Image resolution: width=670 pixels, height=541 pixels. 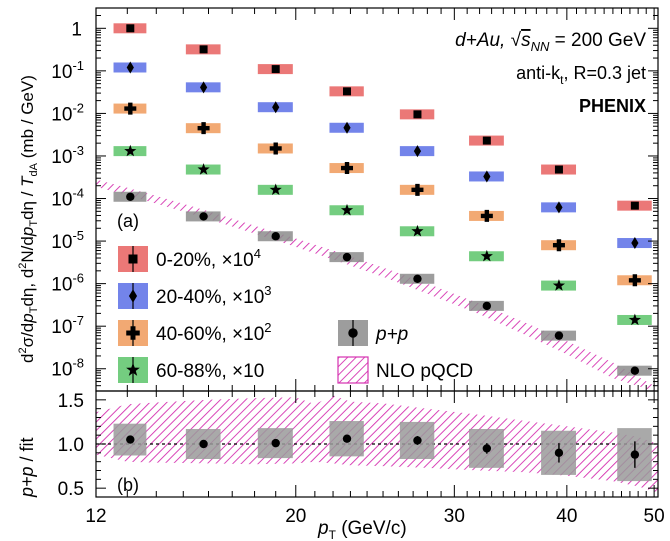 What do you see at coordinates (208, 258) in the screenshot?
I see `legend-label: 0-20%, ×104` at bounding box center [208, 258].